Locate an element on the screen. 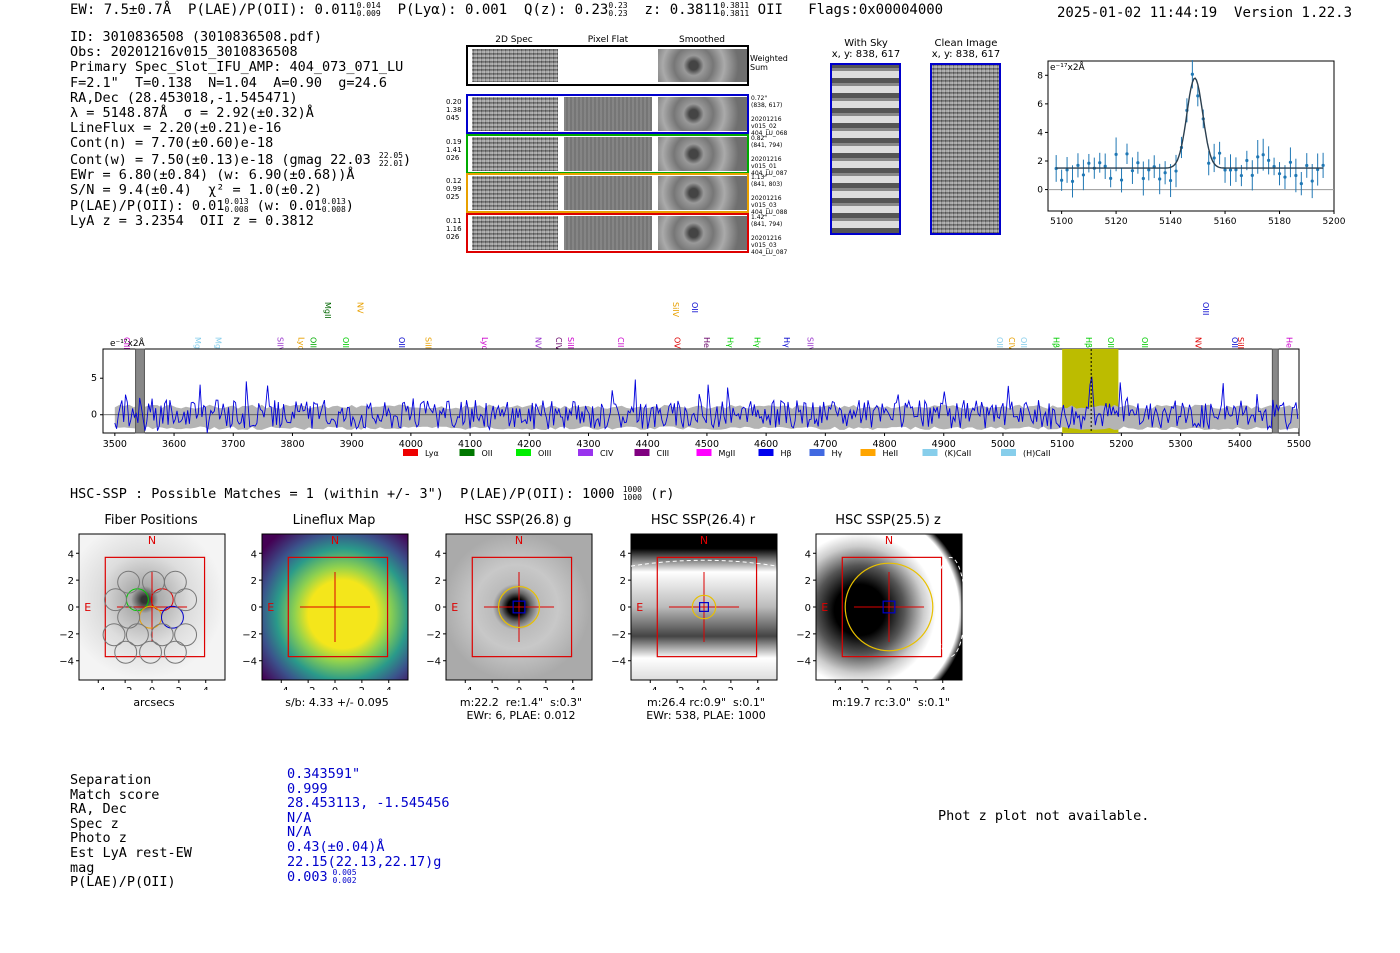 This screenshot has width=1400, height=953. zoom-xtick-label: 5180 is located at coordinates (1279, 222).